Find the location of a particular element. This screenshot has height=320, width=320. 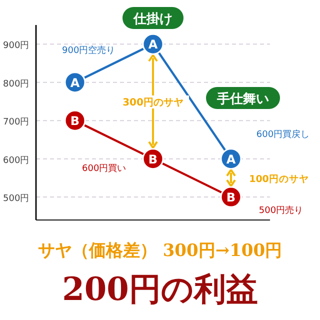

series-label: B is located at coordinates (153, 159).